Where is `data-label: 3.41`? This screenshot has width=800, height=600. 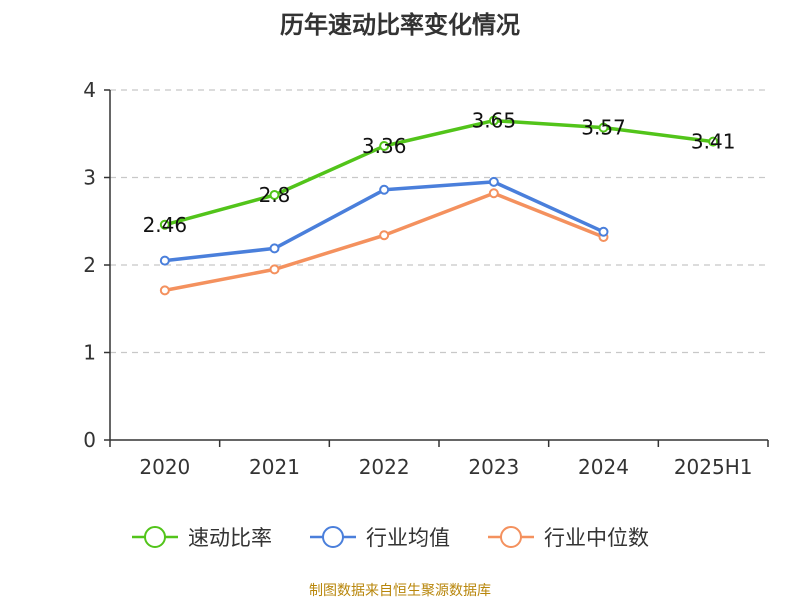 data-label: 3.41 is located at coordinates (713, 142).